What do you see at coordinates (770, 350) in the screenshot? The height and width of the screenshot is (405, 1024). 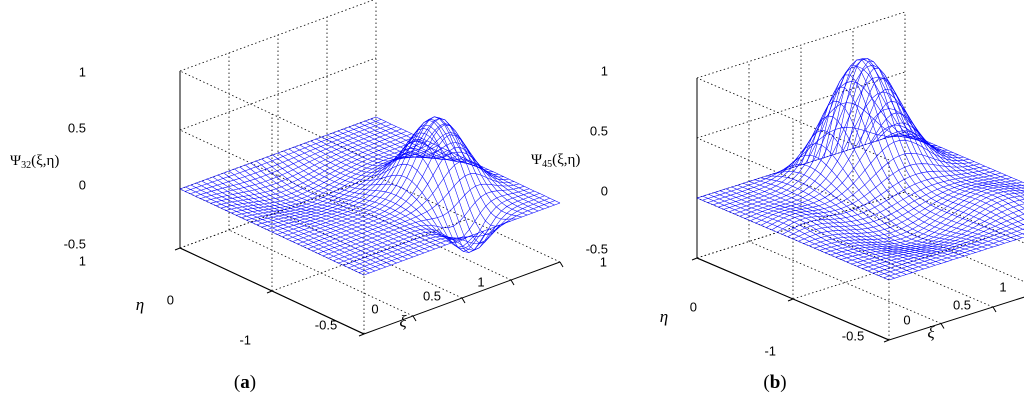 I see `panel-b-y-tick--1: -1` at bounding box center [770, 350].